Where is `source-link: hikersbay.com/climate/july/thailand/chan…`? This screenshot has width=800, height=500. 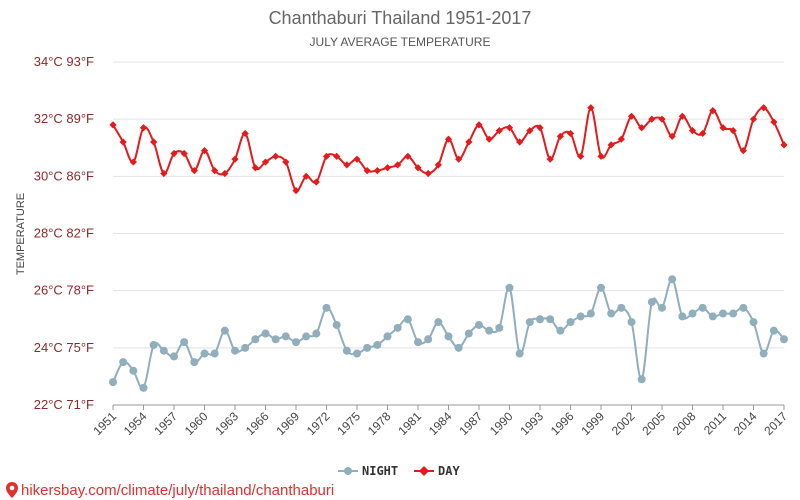
source-link: hikersbay.com/climate/july/thailand/chan… is located at coordinates (170, 490).